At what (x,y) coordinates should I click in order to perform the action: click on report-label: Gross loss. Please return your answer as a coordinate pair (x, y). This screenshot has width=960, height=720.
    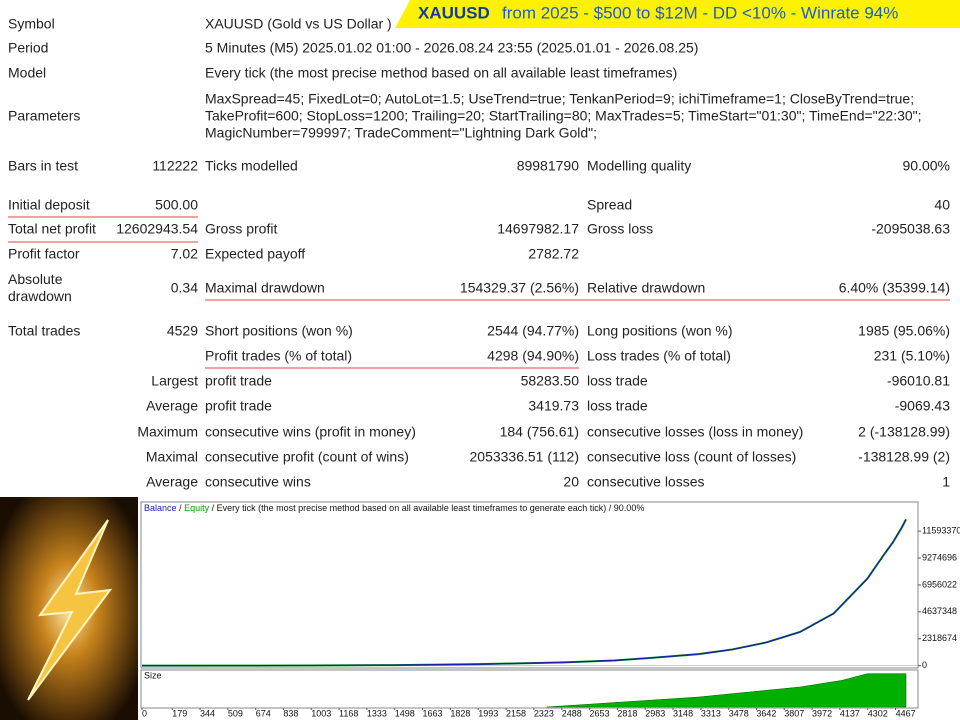
    Looking at the image, I should click on (620, 229).